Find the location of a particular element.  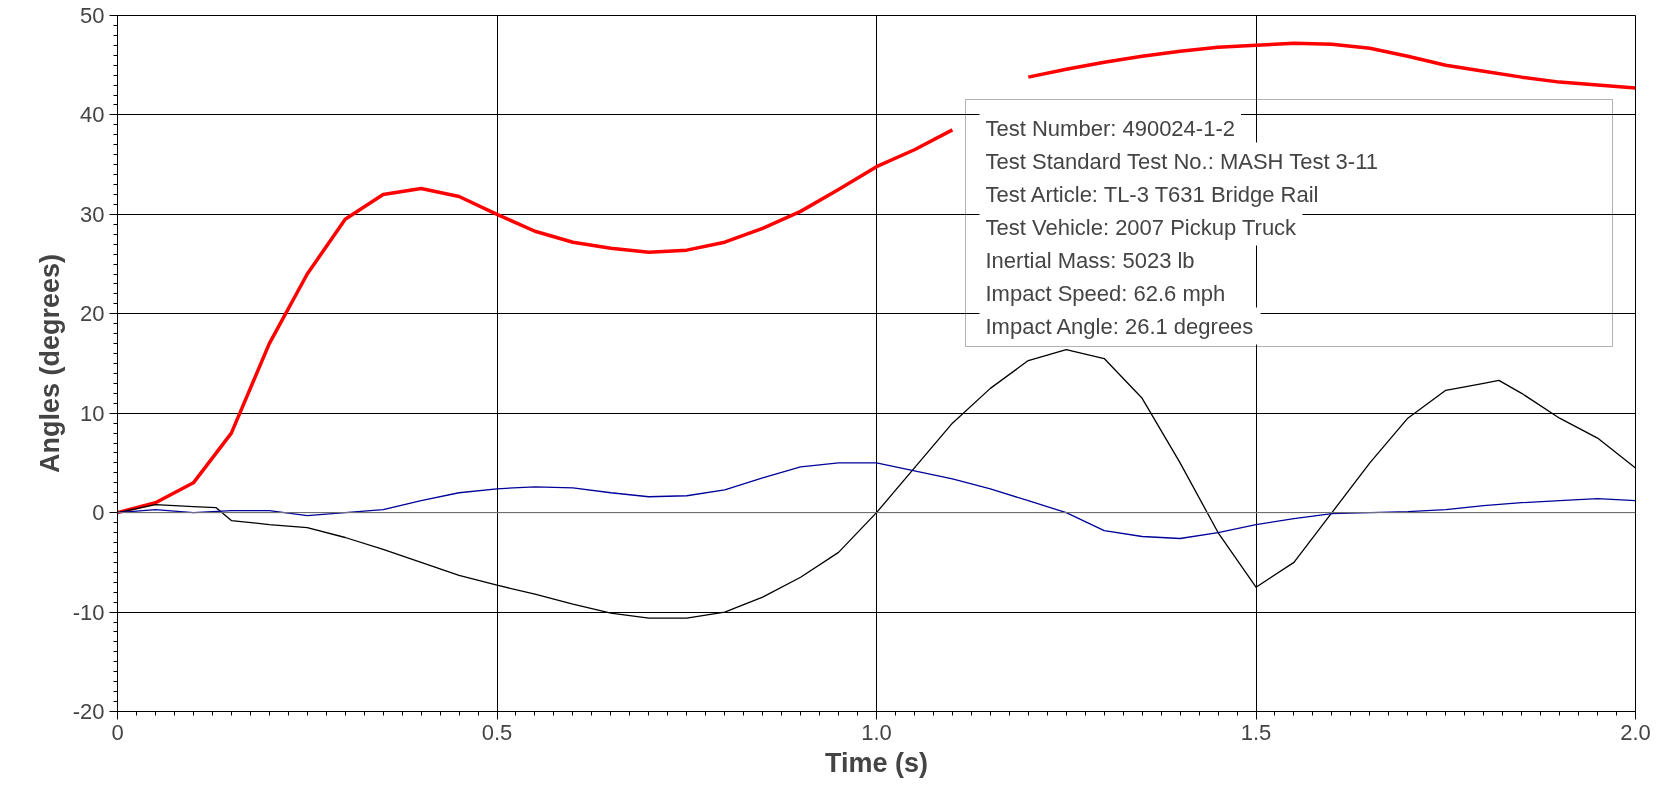

x-tick-label: 0.5 is located at coordinates (497, 732).